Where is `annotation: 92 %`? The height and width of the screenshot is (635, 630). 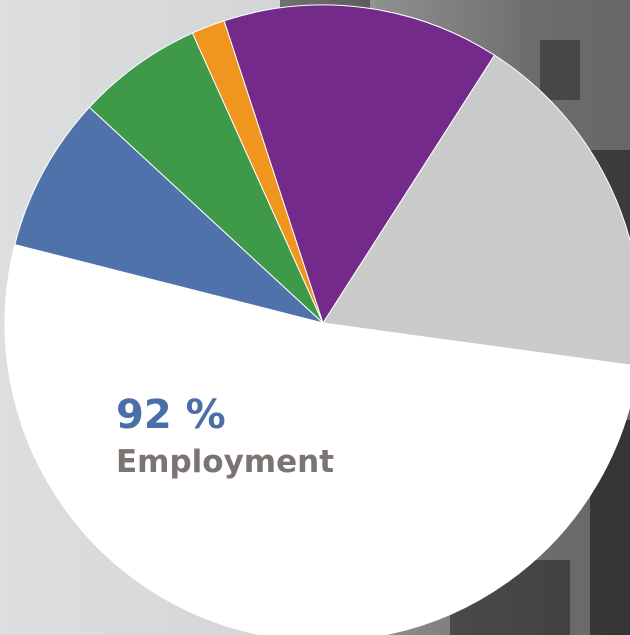 annotation: 92 % is located at coordinates (171, 415).